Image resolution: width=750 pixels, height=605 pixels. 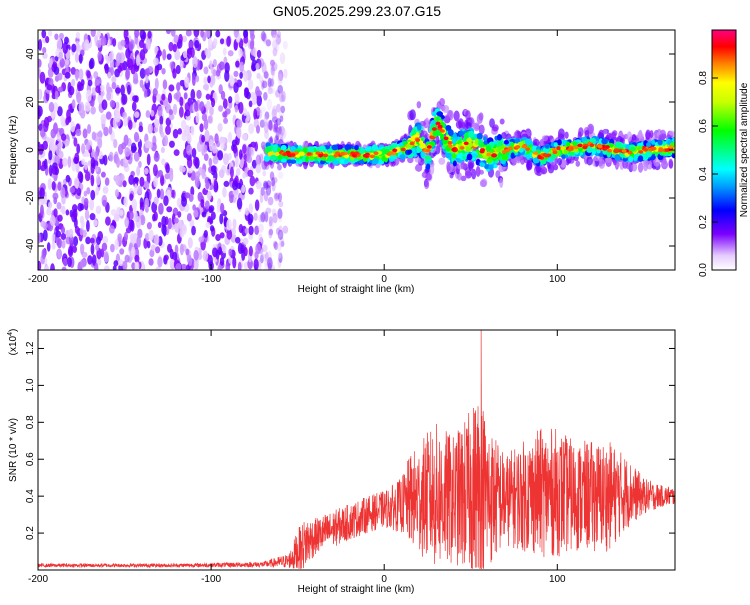 What do you see at coordinates (356, 589) in the screenshot?
I see `snr-xlabel: Height of straight line (km)` at bounding box center [356, 589].